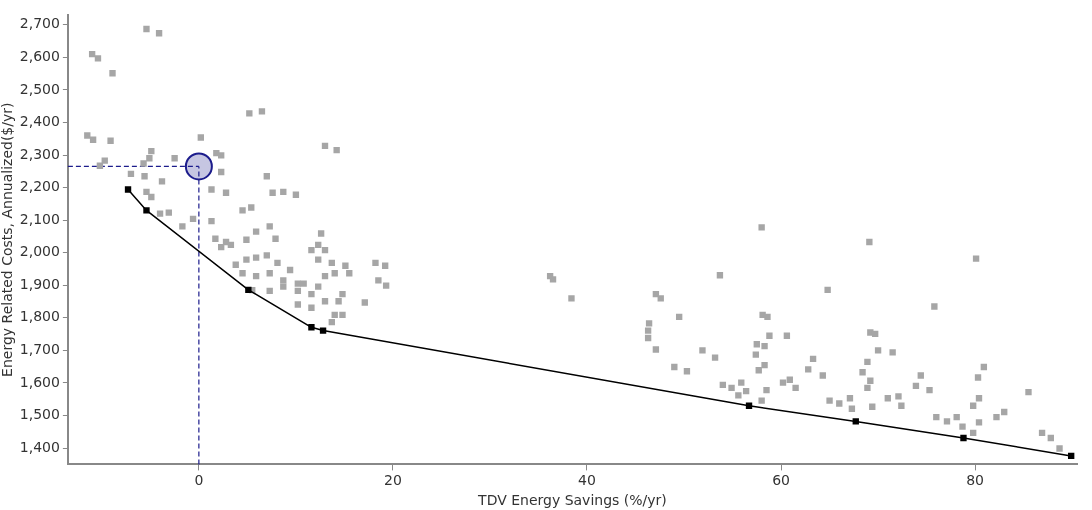 This screenshot has width=1092, height=510. Describe the element at coordinates (39, 414) in the screenshot. I see `y-tick-label: 1,500` at that location.